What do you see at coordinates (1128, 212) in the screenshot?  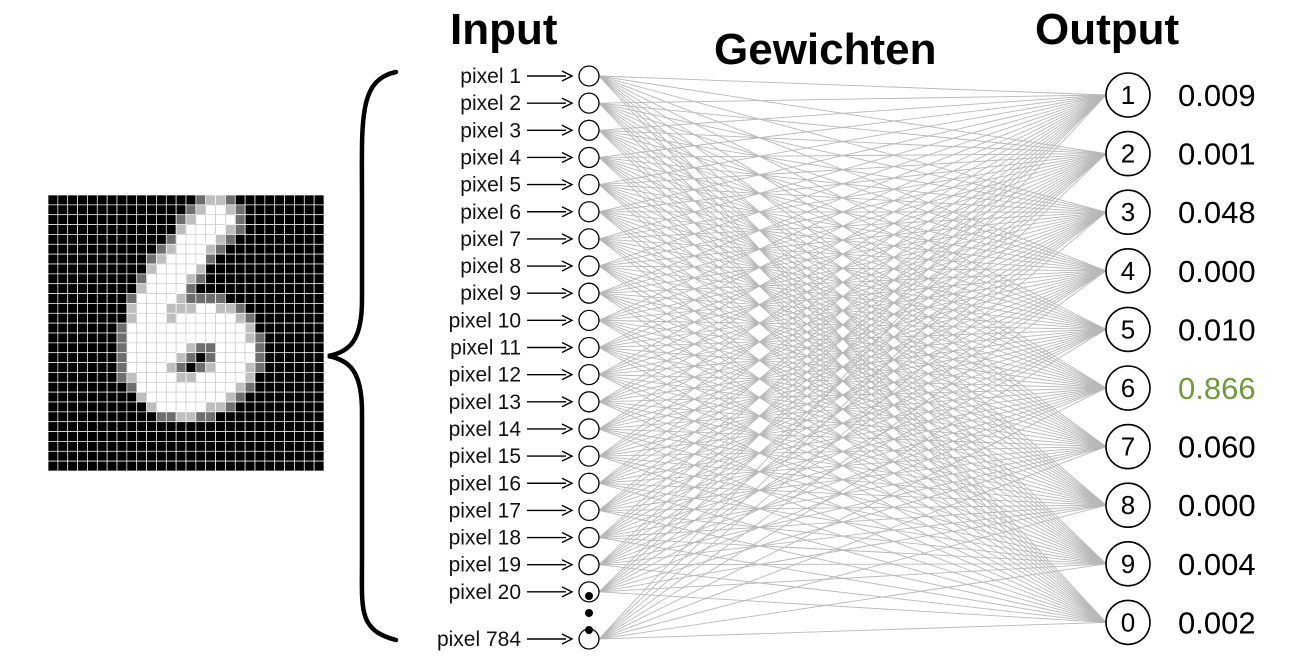 I see `output-digit-label: 3` at bounding box center [1128, 212].